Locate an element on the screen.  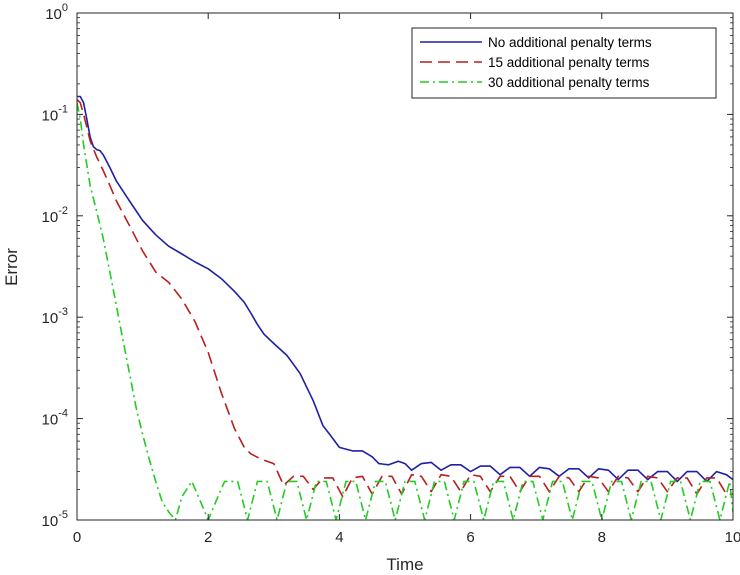
legend-label-30-penalty: 30 additional penalty terms is located at coordinates (569, 82).